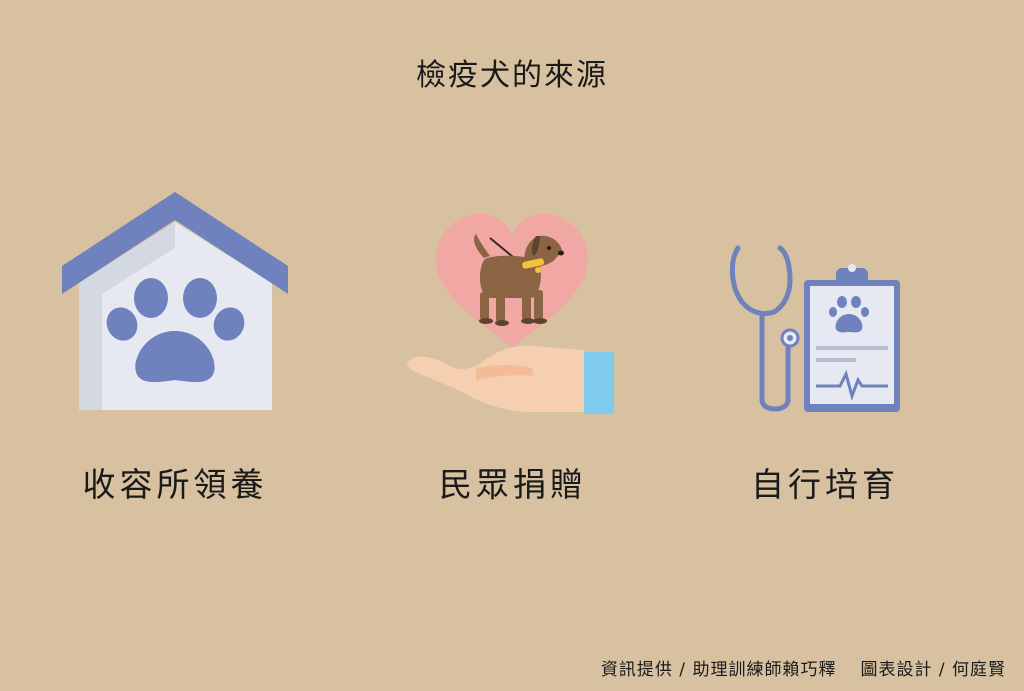  What do you see at coordinates (816, 328) in the screenshot?
I see `stethoscope-clipboard-icon` at bounding box center [816, 328].